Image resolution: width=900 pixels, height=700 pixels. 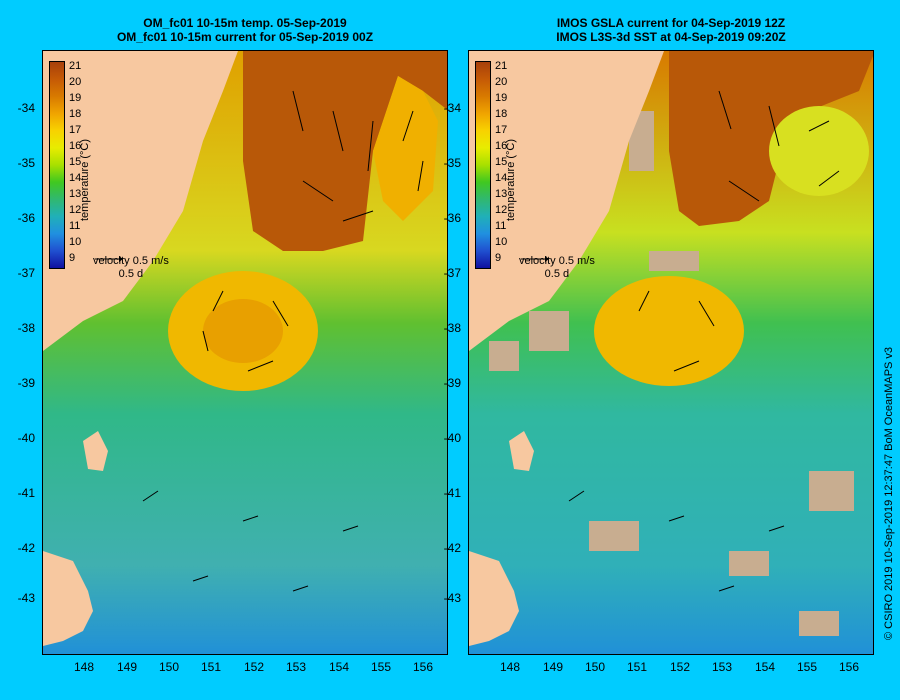 I want to click on warm-eddy-core, so click(x=243, y=331).